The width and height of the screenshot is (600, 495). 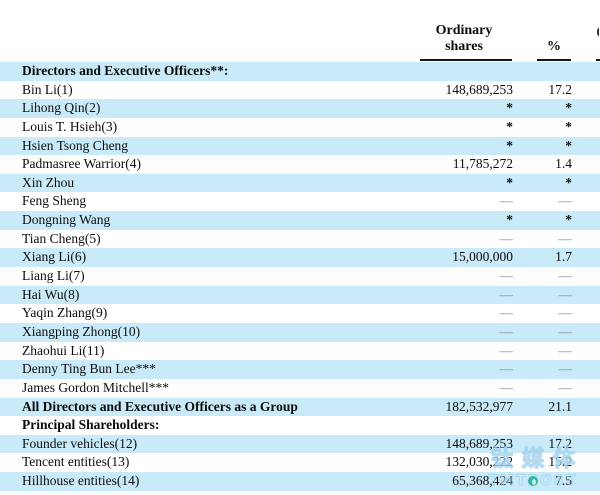 What do you see at coordinates (81, 164) in the screenshot?
I see `row-label: Padmasree Warrior(4)` at bounding box center [81, 164].